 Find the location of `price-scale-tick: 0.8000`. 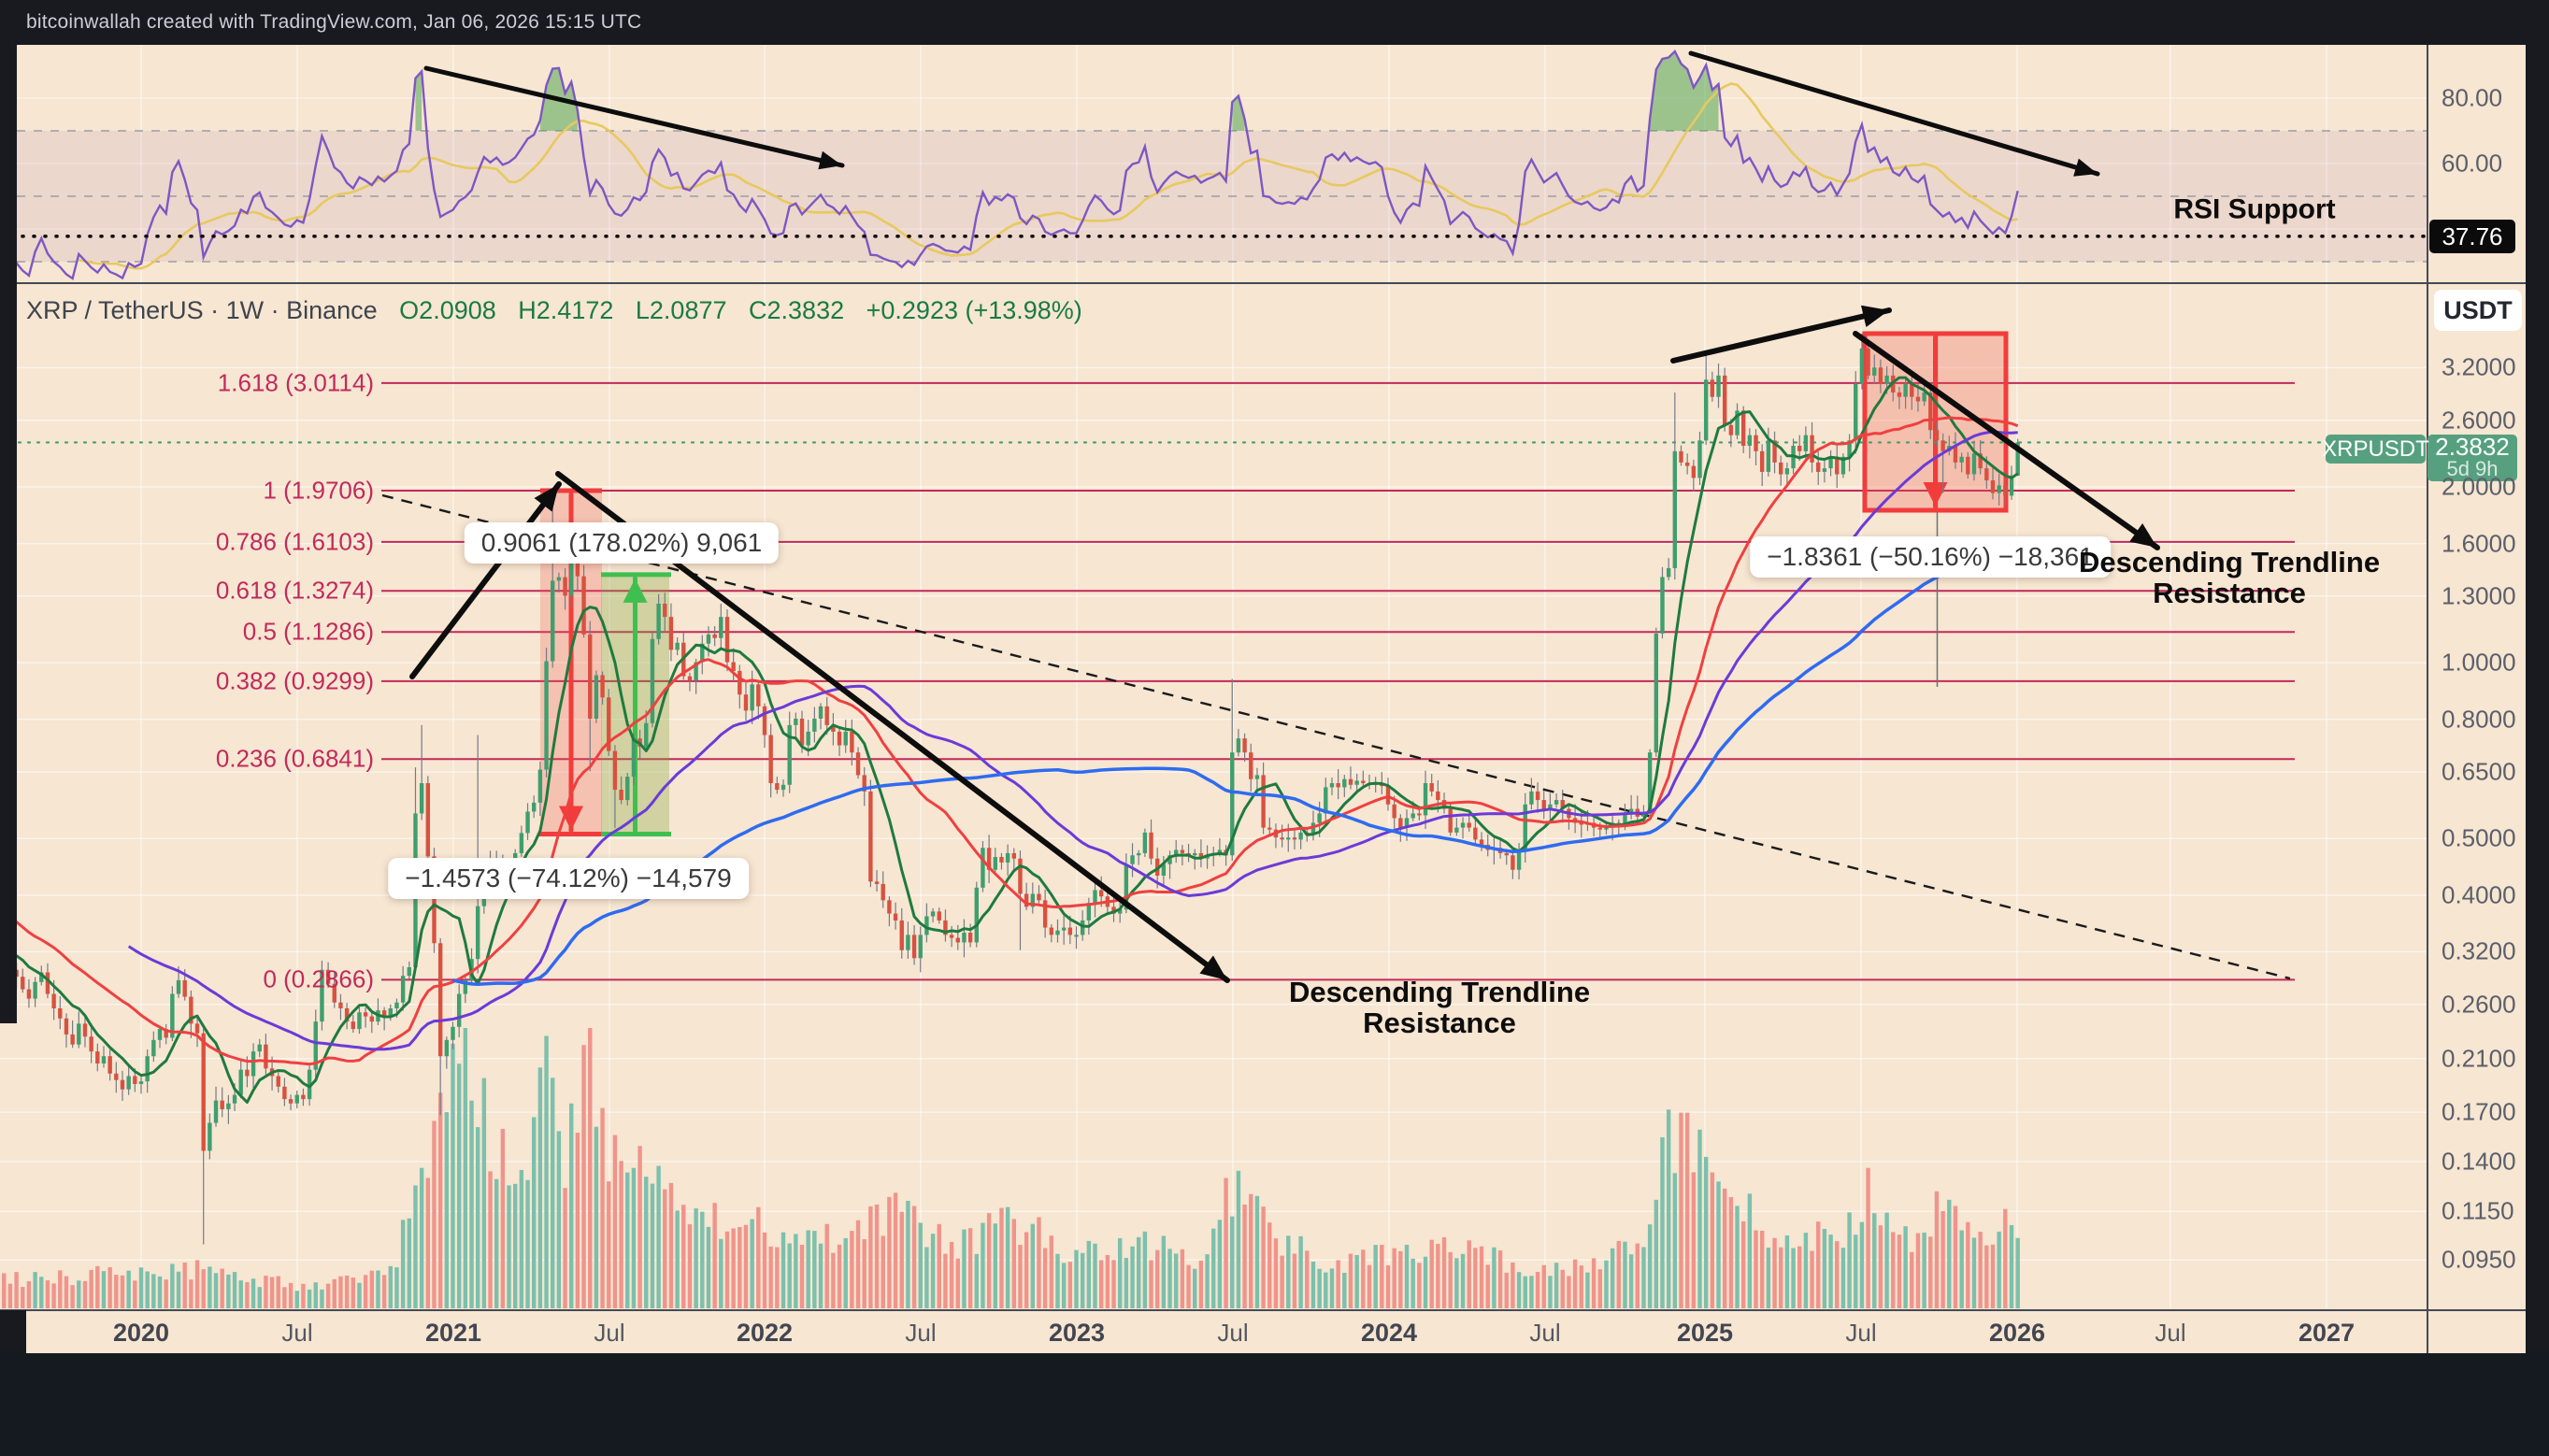

price-scale-tick: 0.8000 is located at coordinates (2479, 719).